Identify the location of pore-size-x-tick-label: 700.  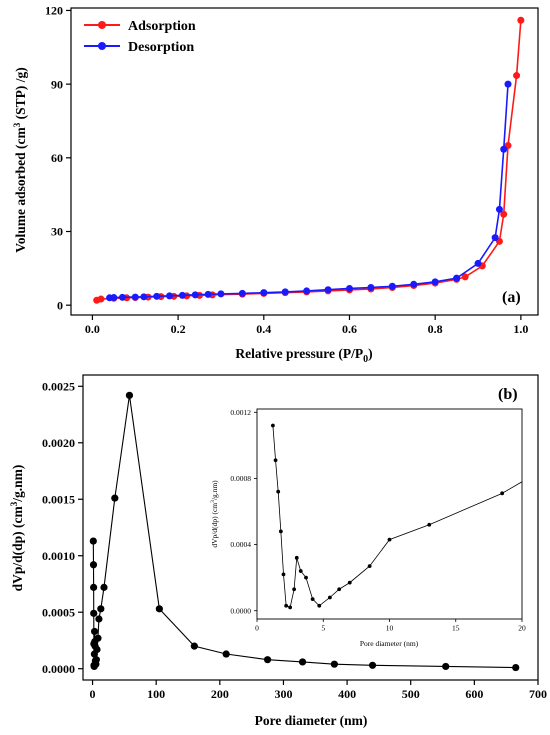
(538, 694).